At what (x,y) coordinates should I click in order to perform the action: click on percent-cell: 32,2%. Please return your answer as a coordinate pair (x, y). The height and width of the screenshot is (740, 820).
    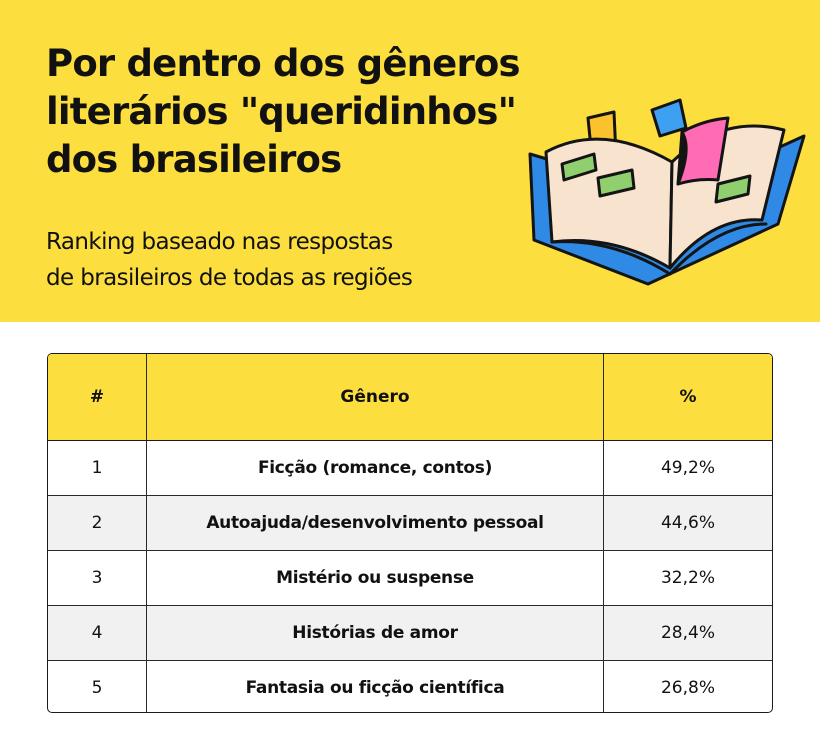
    Looking at the image, I should click on (687, 578).